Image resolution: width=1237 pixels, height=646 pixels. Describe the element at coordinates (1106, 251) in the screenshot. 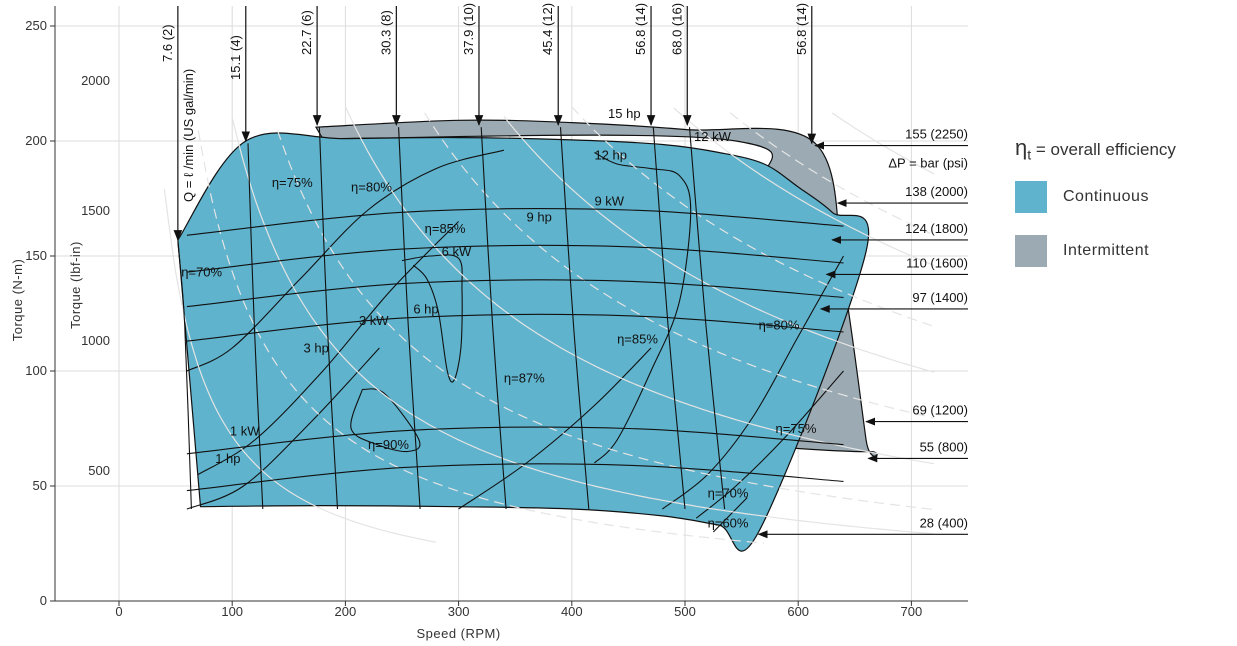

I see `legend-intermittent-label: Intermittent` at that location.